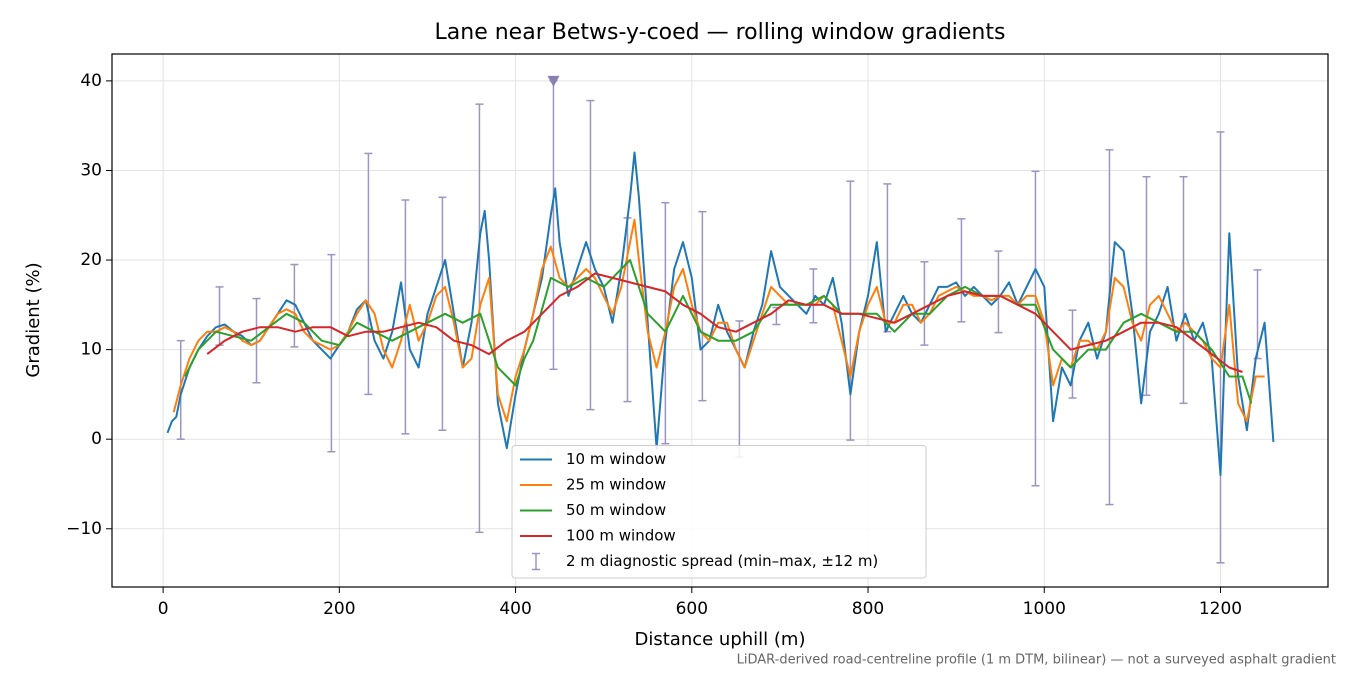 The width and height of the screenshot is (1350, 679). What do you see at coordinates (553, 81) in the screenshot?
I see `max-marker` at bounding box center [553, 81].